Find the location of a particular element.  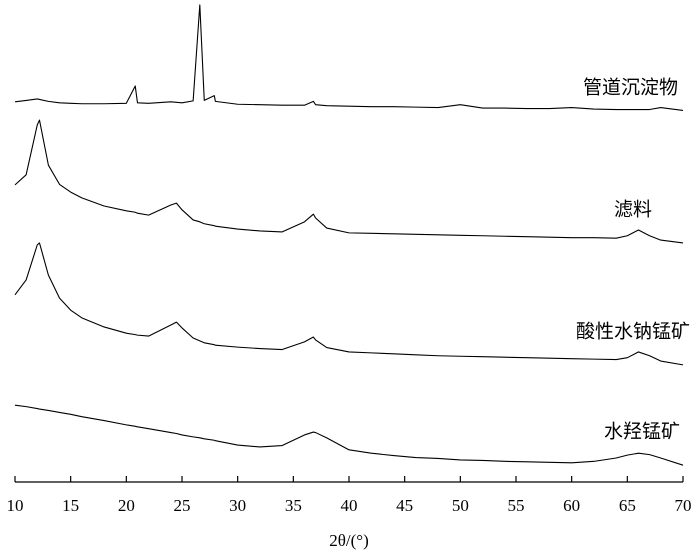

series-label: 水羟锰矿 is located at coordinates (642, 432).